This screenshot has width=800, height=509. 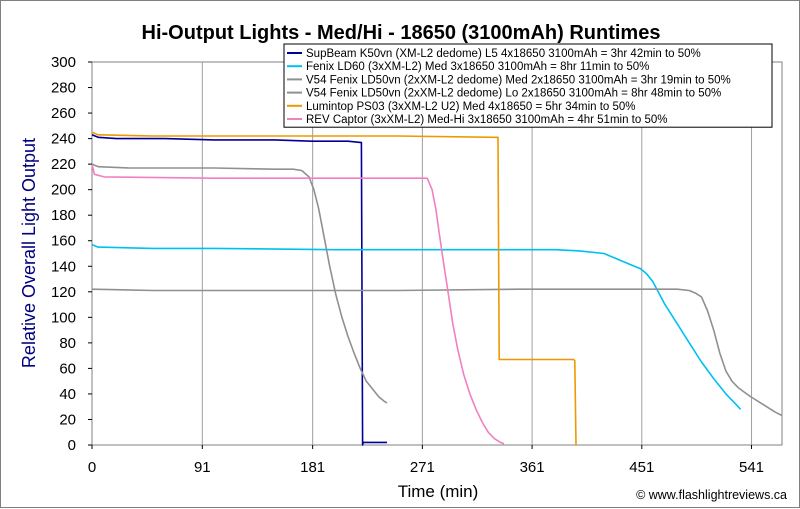 I want to click on y-axis-label: Relative Overall Light Output, so click(x=29, y=253).